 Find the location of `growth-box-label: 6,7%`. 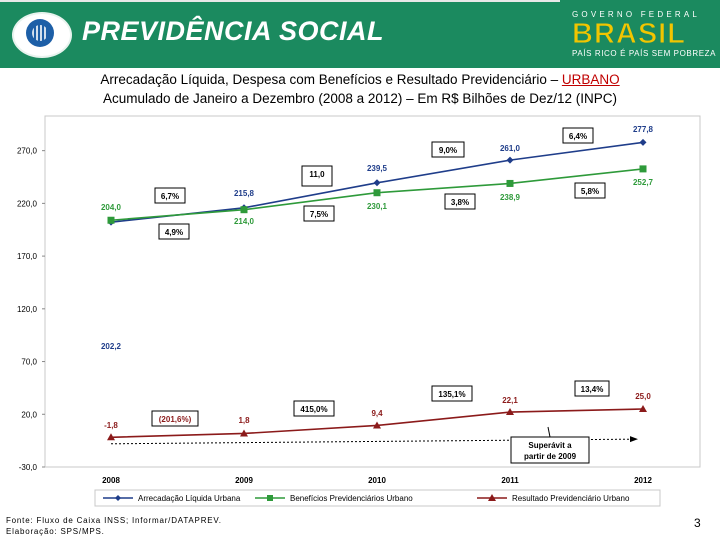

growth-box-label: 6,7% is located at coordinates (170, 196).